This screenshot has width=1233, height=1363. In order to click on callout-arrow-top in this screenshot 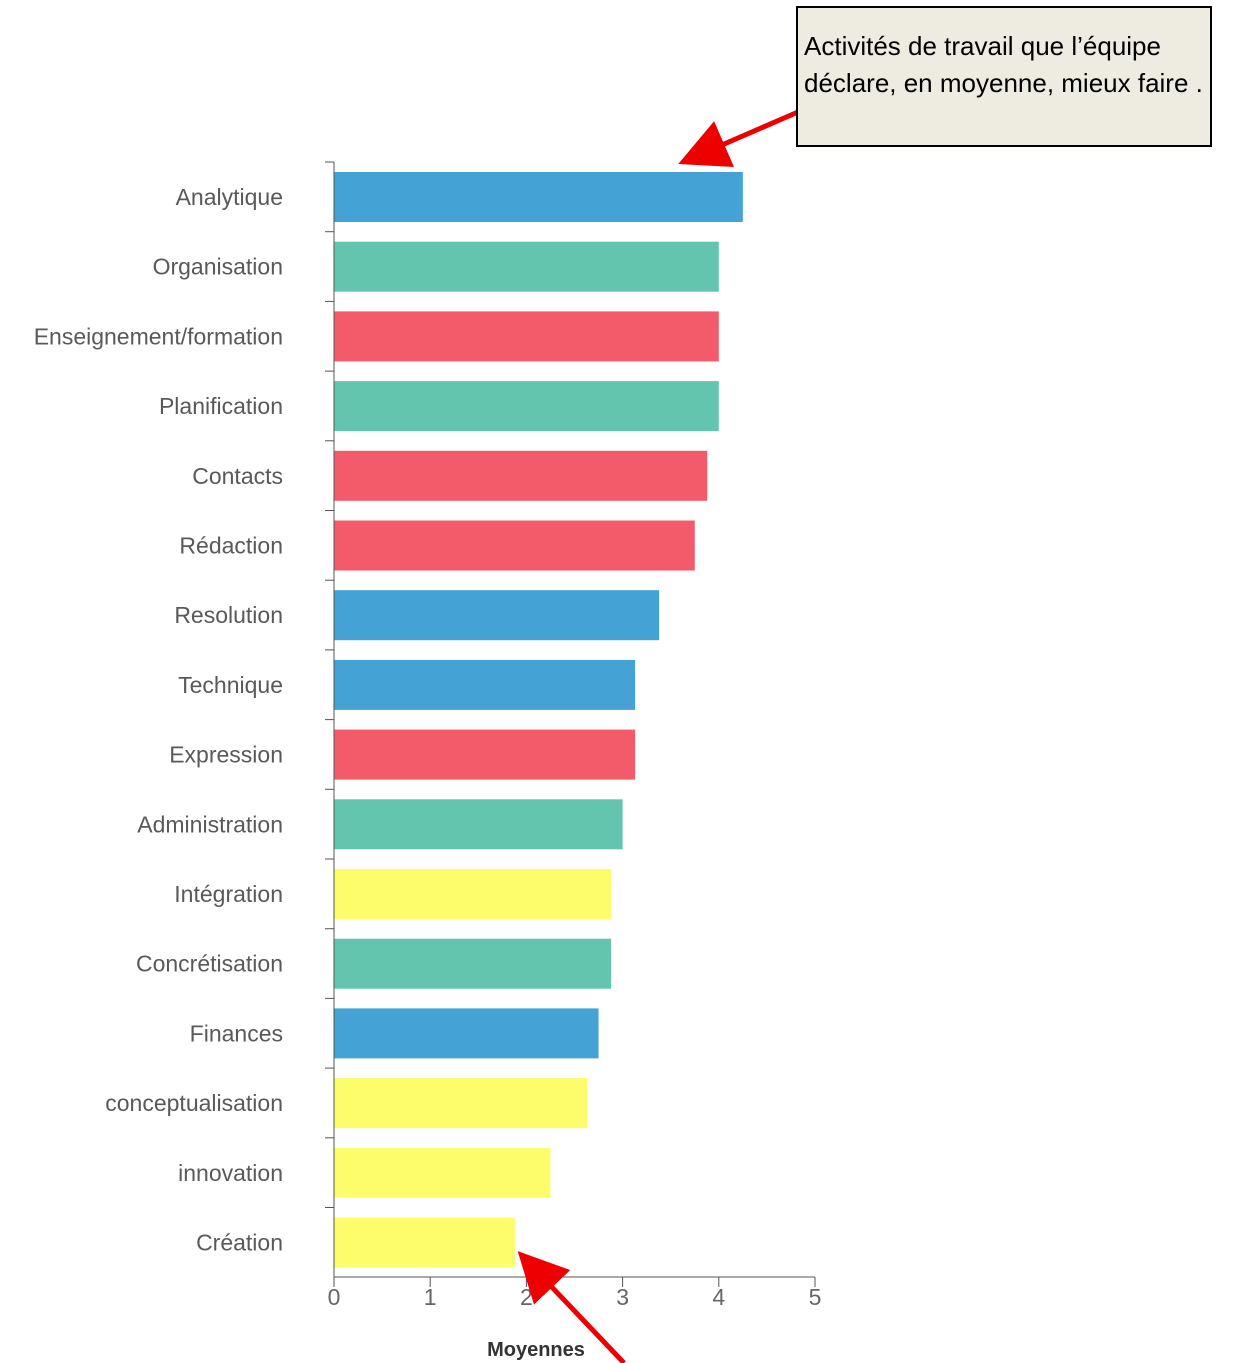, I will do `click(738, 138)`.